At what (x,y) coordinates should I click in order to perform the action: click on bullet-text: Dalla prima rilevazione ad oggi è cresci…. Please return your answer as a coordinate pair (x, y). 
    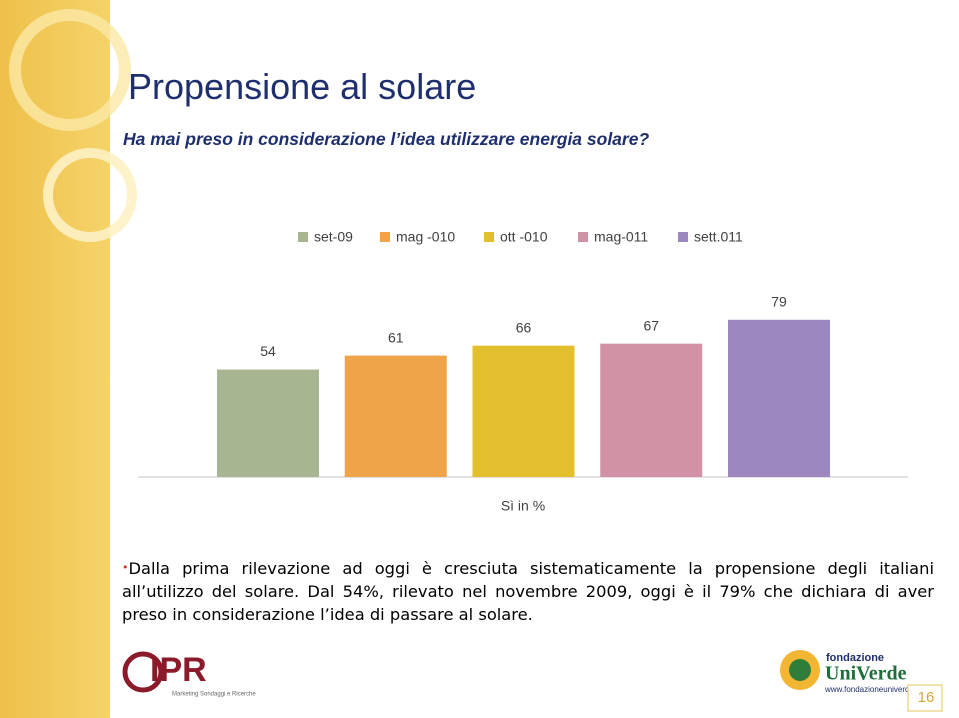
    Looking at the image, I should click on (528, 591).